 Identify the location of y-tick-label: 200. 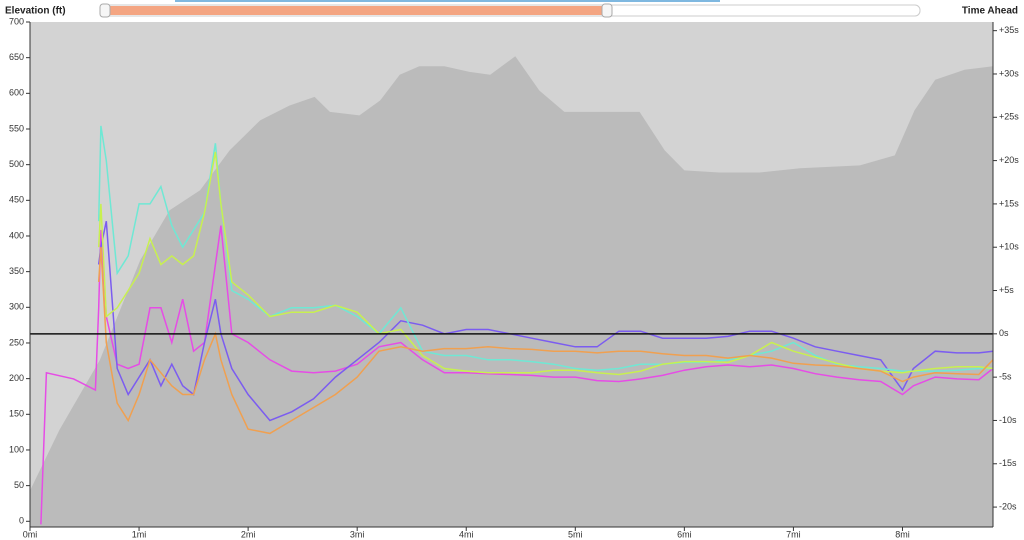
(16, 378).